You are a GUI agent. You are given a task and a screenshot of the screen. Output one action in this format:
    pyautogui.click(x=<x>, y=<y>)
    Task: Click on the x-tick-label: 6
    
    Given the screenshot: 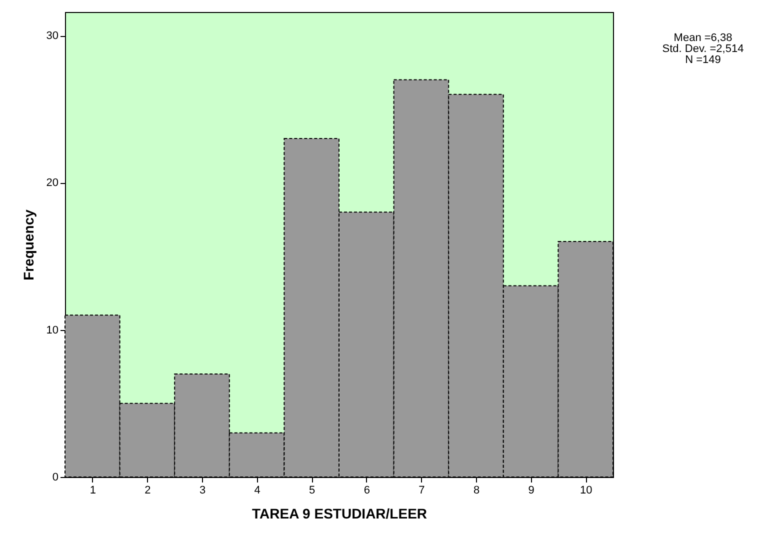 What is the action you would take?
    pyautogui.click(x=367, y=490)
    